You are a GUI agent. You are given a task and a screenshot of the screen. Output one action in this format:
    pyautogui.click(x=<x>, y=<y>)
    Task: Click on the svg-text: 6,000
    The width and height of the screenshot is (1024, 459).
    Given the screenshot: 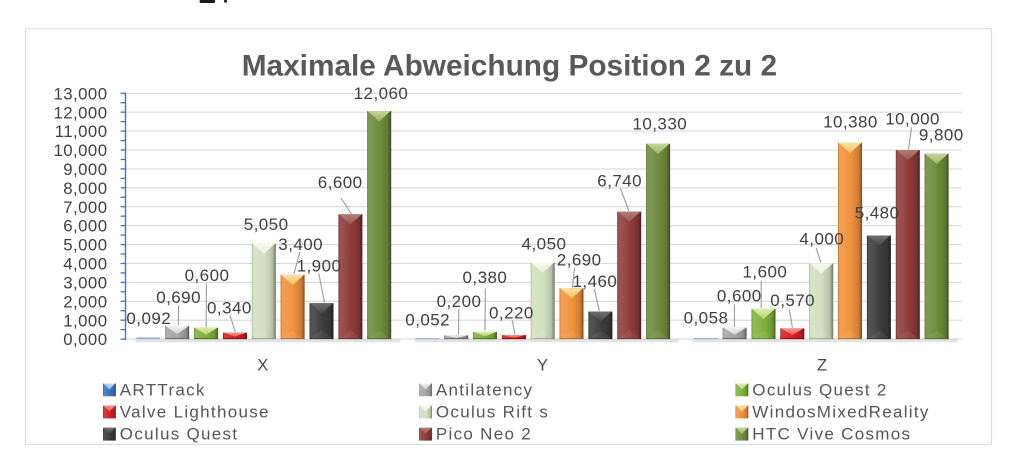 What is the action you would take?
    pyautogui.click(x=85, y=226)
    